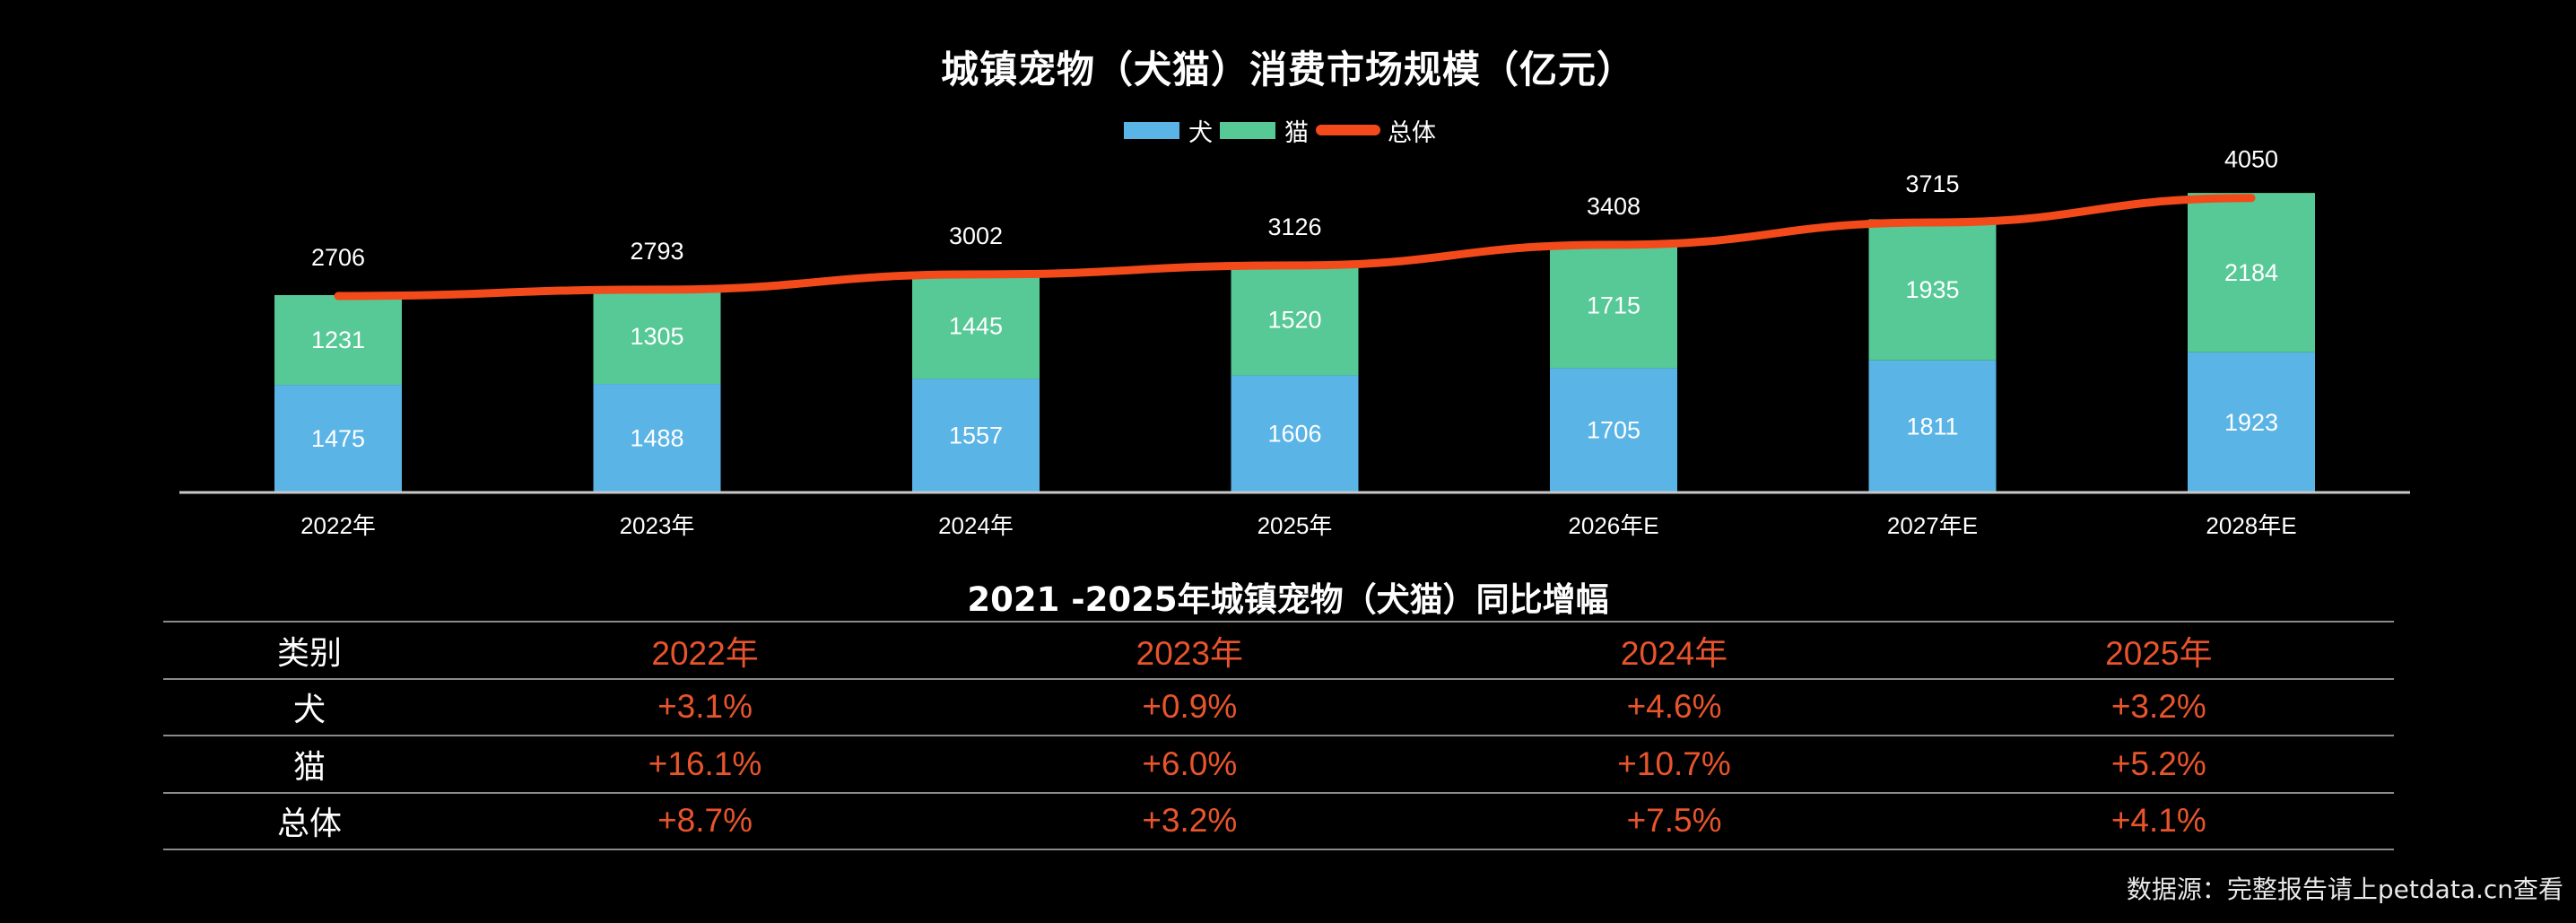 The image size is (2576, 923). I want to click on table-row: 犬 +3.1% +0.9% +4.6% +3.2%, so click(1278, 706).